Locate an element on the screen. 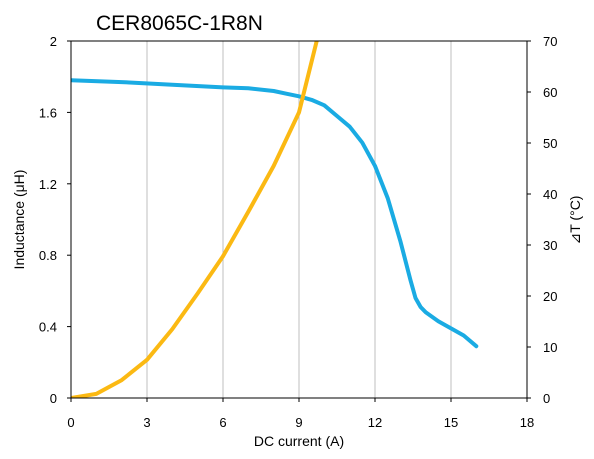 The width and height of the screenshot is (594, 459). x-tick-label: 18 is located at coordinates (527, 422).